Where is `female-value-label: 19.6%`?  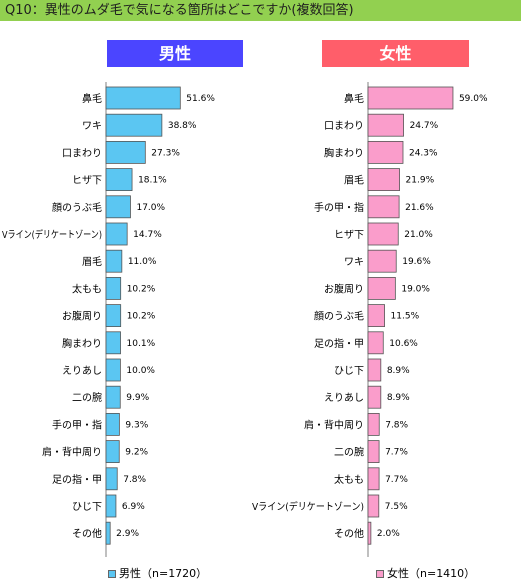 female-value-label: 19.6% is located at coordinates (416, 262).